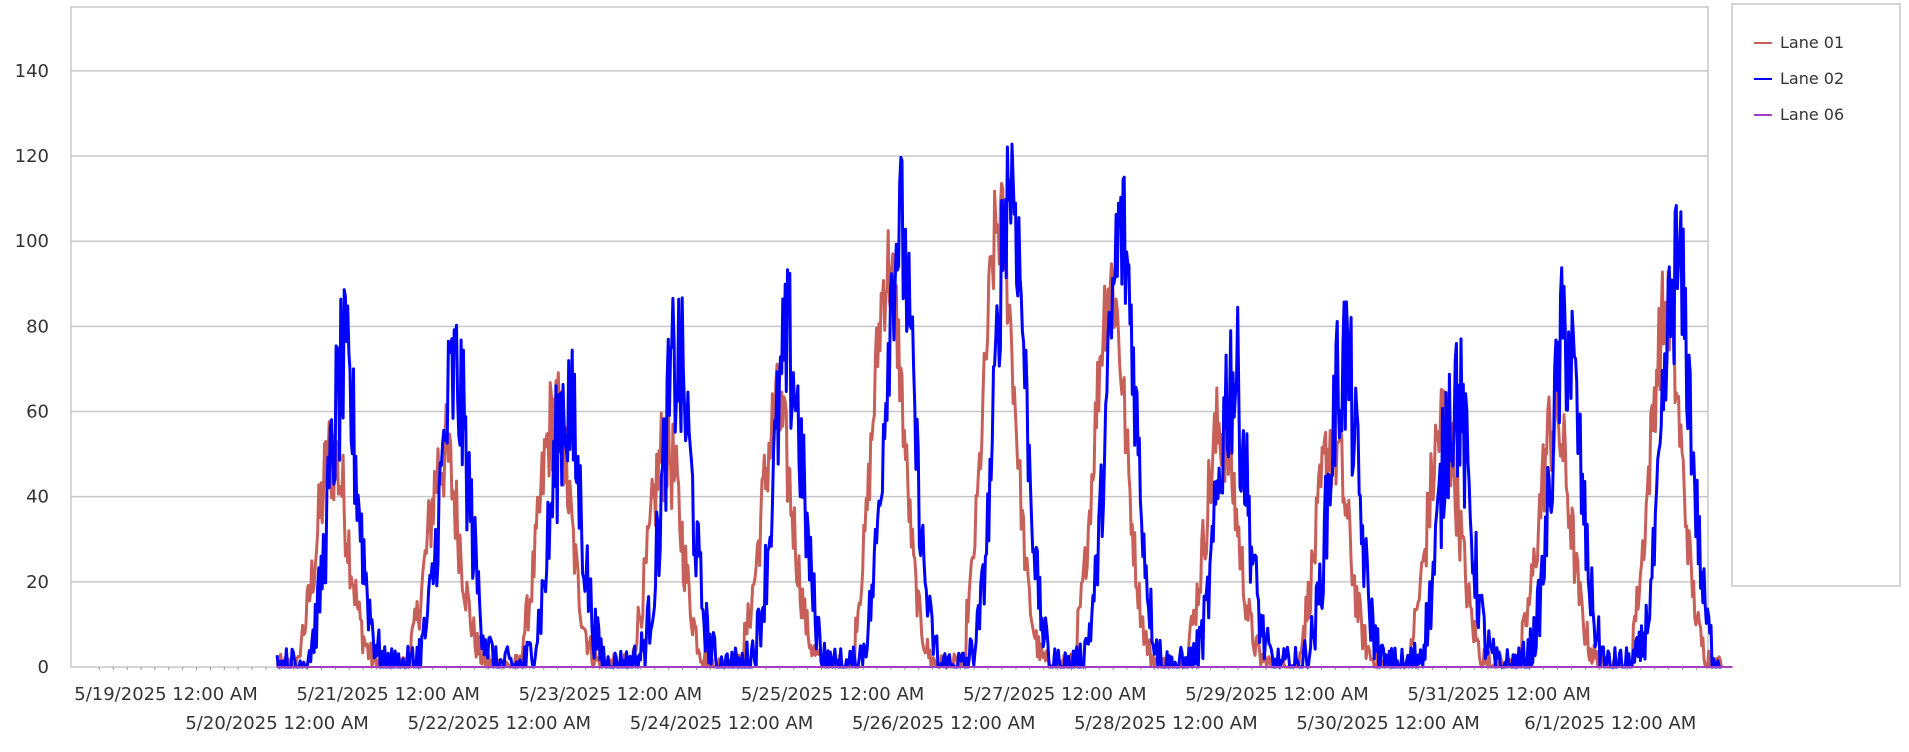 The height and width of the screenshot is (752, 1909). Describe the element at coordinates (1387, 723) in the screenshot. I see `x-tick-label: 5/30/2025 12:00 AM` at that location.